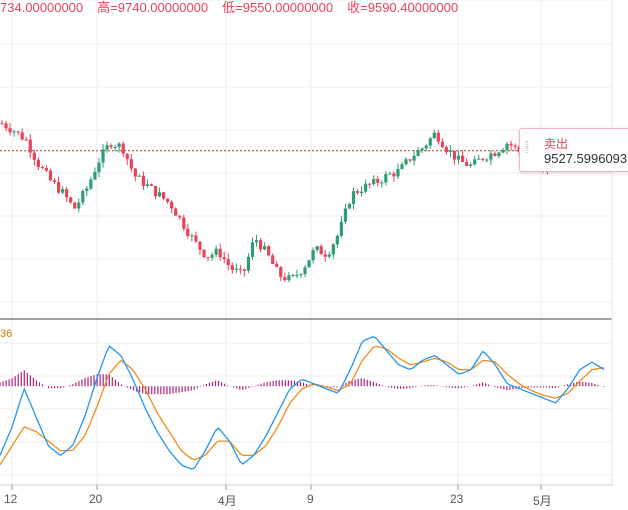  I want to click on x-tick-label: 4月, so click(227, 501).